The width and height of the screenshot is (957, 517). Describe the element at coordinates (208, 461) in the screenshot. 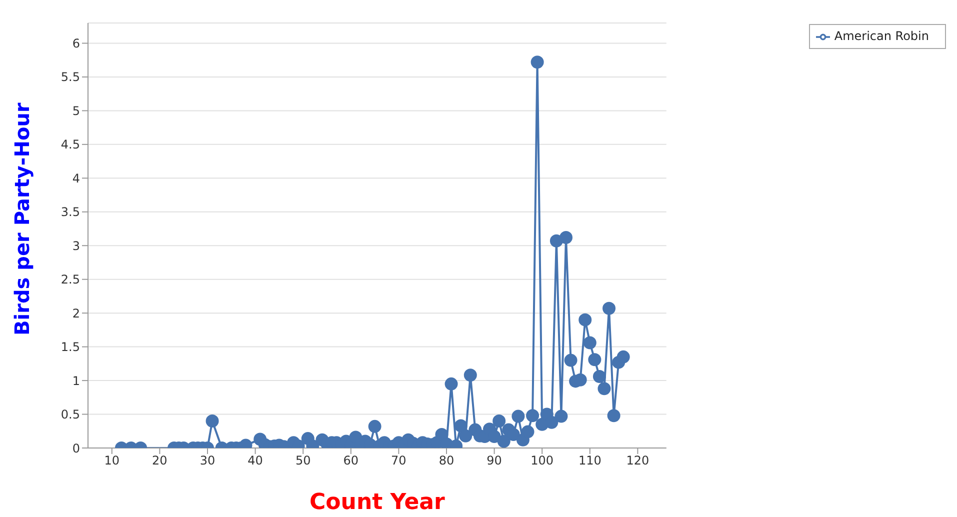

I see `x-tick-label: 30` at that location.